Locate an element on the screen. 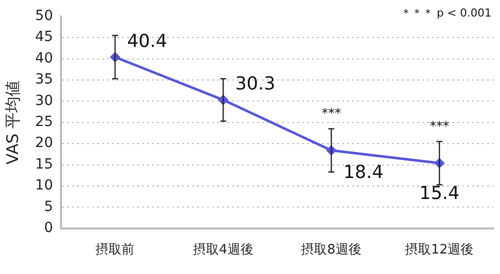 The width and height of the screenshot is (500, 274). y-tick-label: 5 is located at coordinates (49, 206).